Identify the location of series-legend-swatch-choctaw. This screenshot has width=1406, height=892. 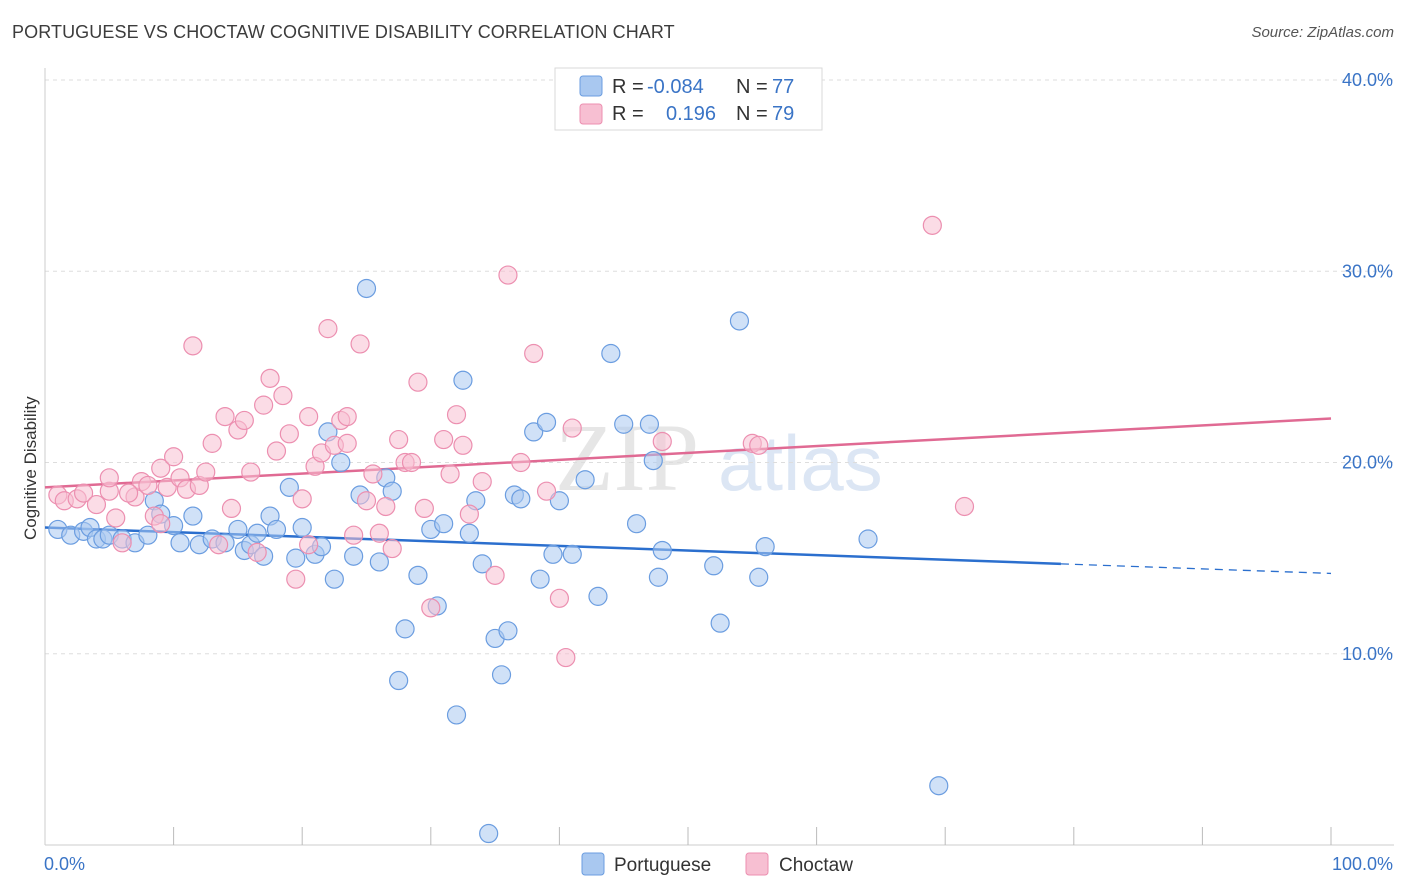
(757, 864).